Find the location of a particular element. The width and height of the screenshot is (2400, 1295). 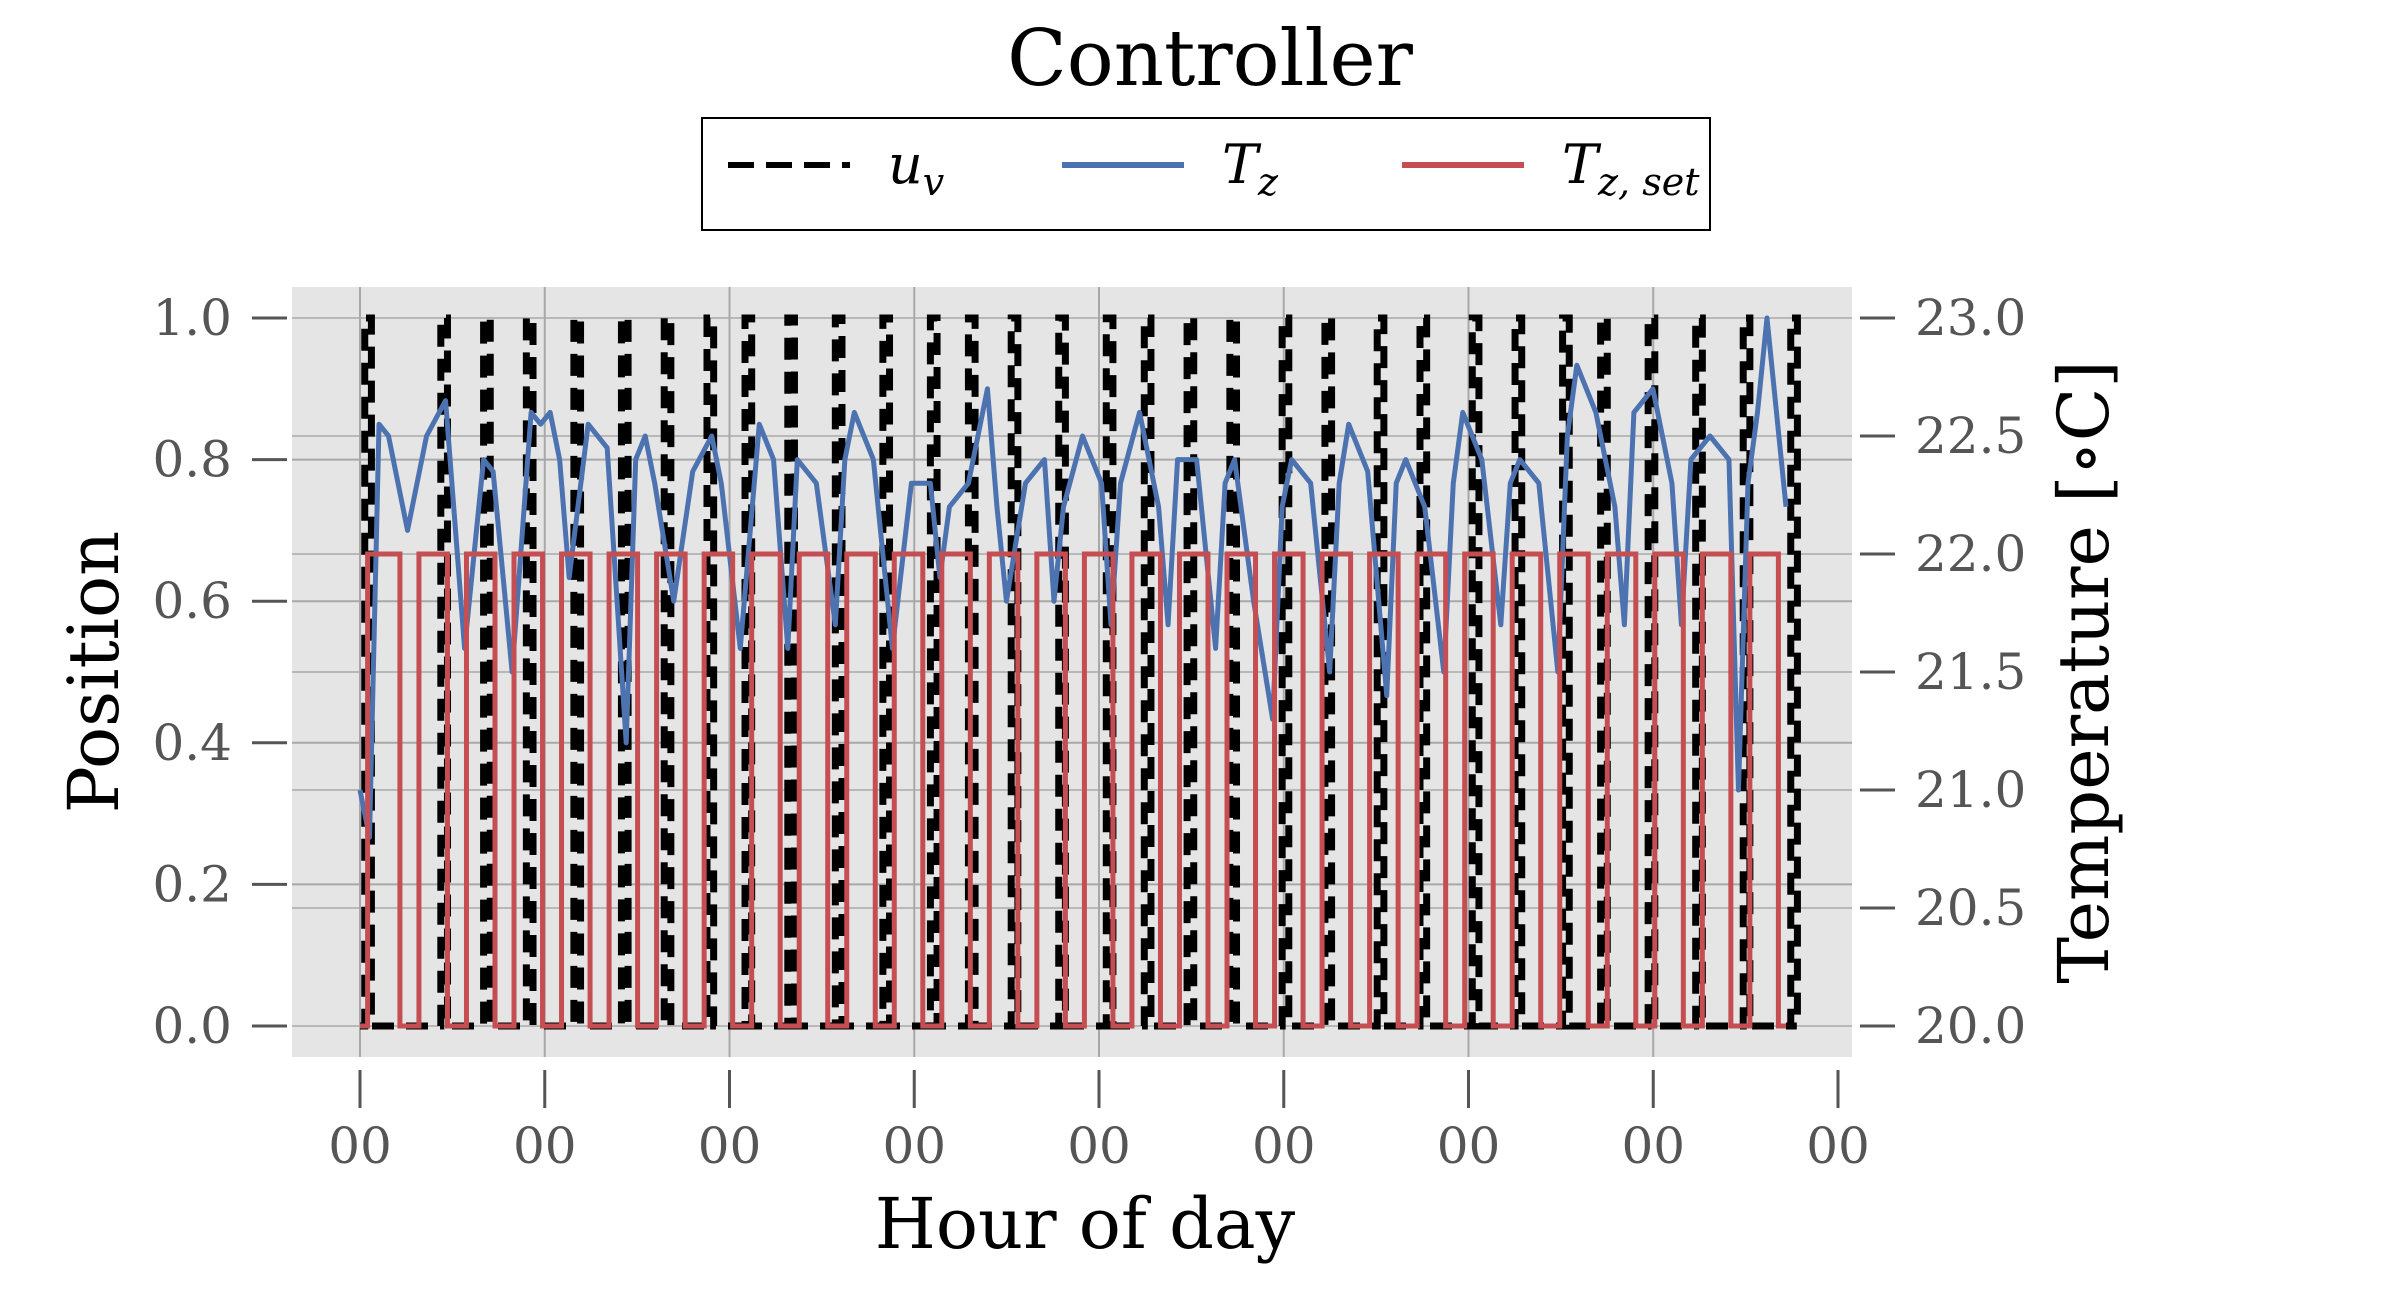

y-tick-label-left: 0.2 is located at coordinates (192, 884).